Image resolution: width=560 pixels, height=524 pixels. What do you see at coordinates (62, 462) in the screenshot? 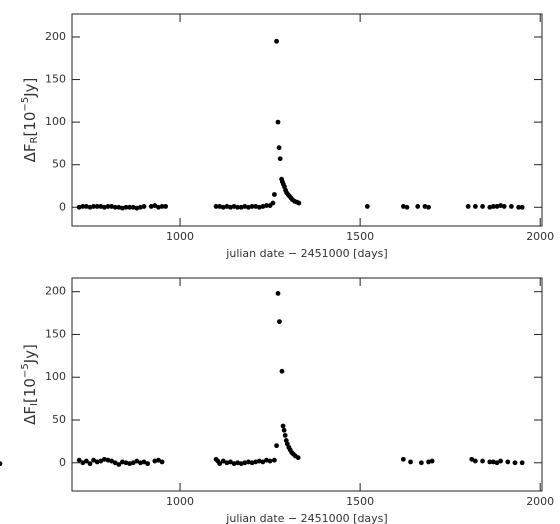
I see `y-tick-label: 0` at bounding box center [62, 462].